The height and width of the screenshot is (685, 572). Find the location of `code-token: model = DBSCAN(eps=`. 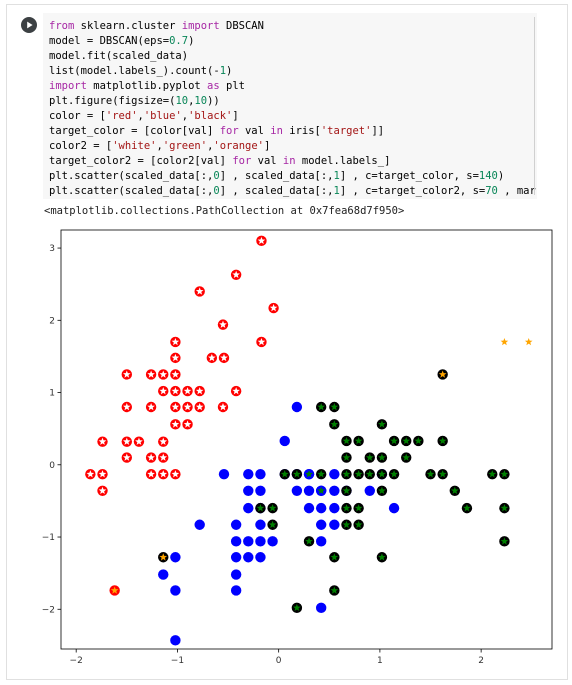

code-token: model = DBSCAN(eps= is located at coordinates (109, 41).